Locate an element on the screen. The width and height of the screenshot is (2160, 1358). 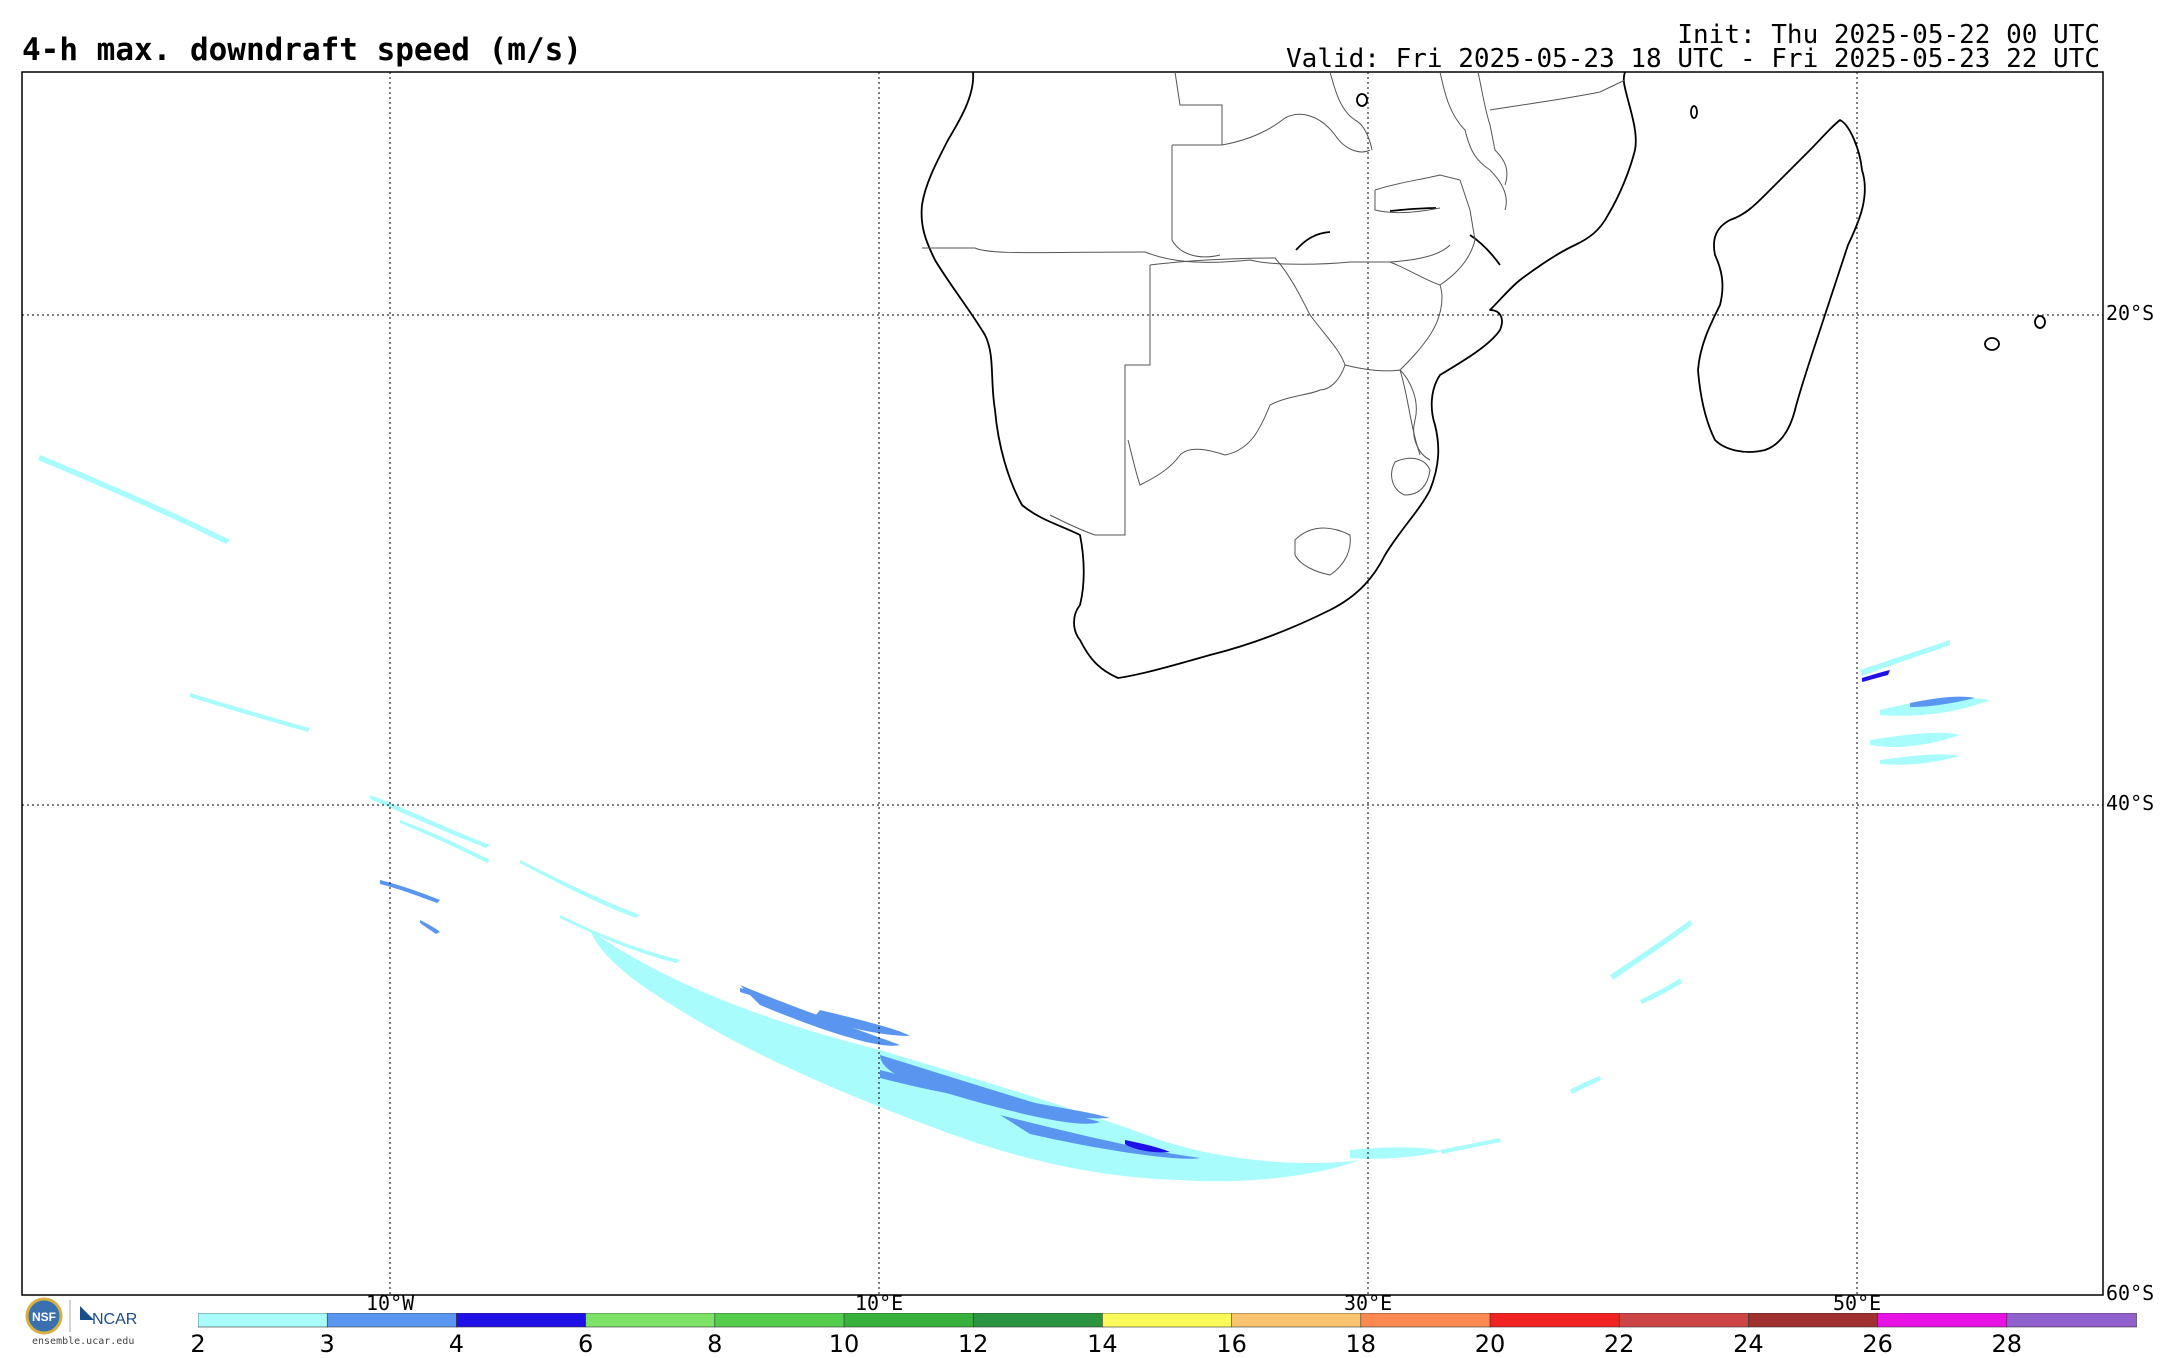
colorbar-tick-label: 14 is located at coordinates (1102, 1344).